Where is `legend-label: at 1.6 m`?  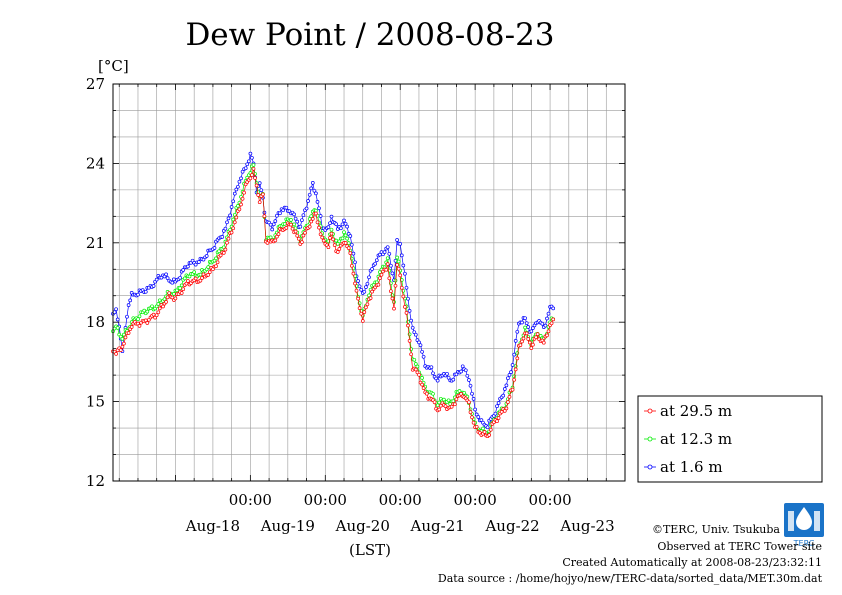 legend-label: at 1.6 m is located at coordinates (691, 467).